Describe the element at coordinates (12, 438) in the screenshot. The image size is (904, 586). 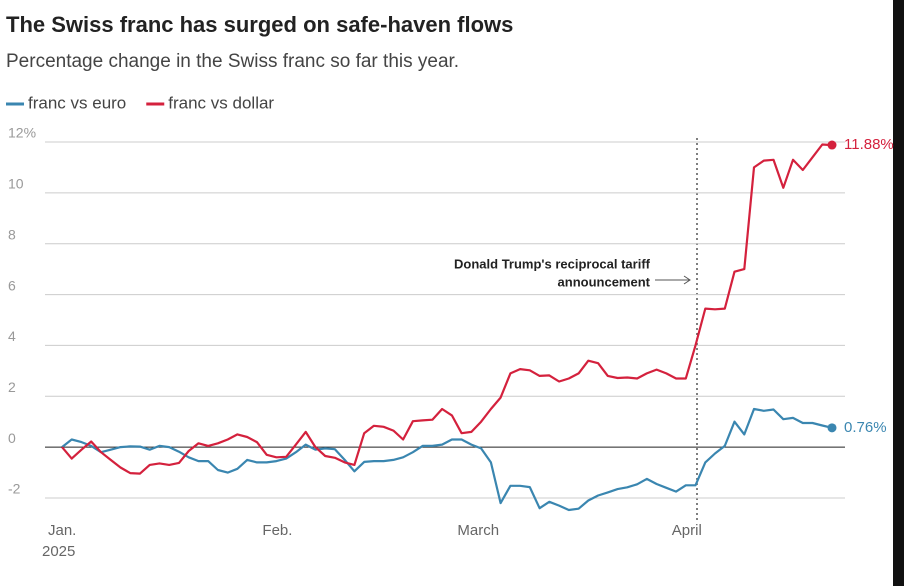
I see `y-tick-label: 0` at that location.